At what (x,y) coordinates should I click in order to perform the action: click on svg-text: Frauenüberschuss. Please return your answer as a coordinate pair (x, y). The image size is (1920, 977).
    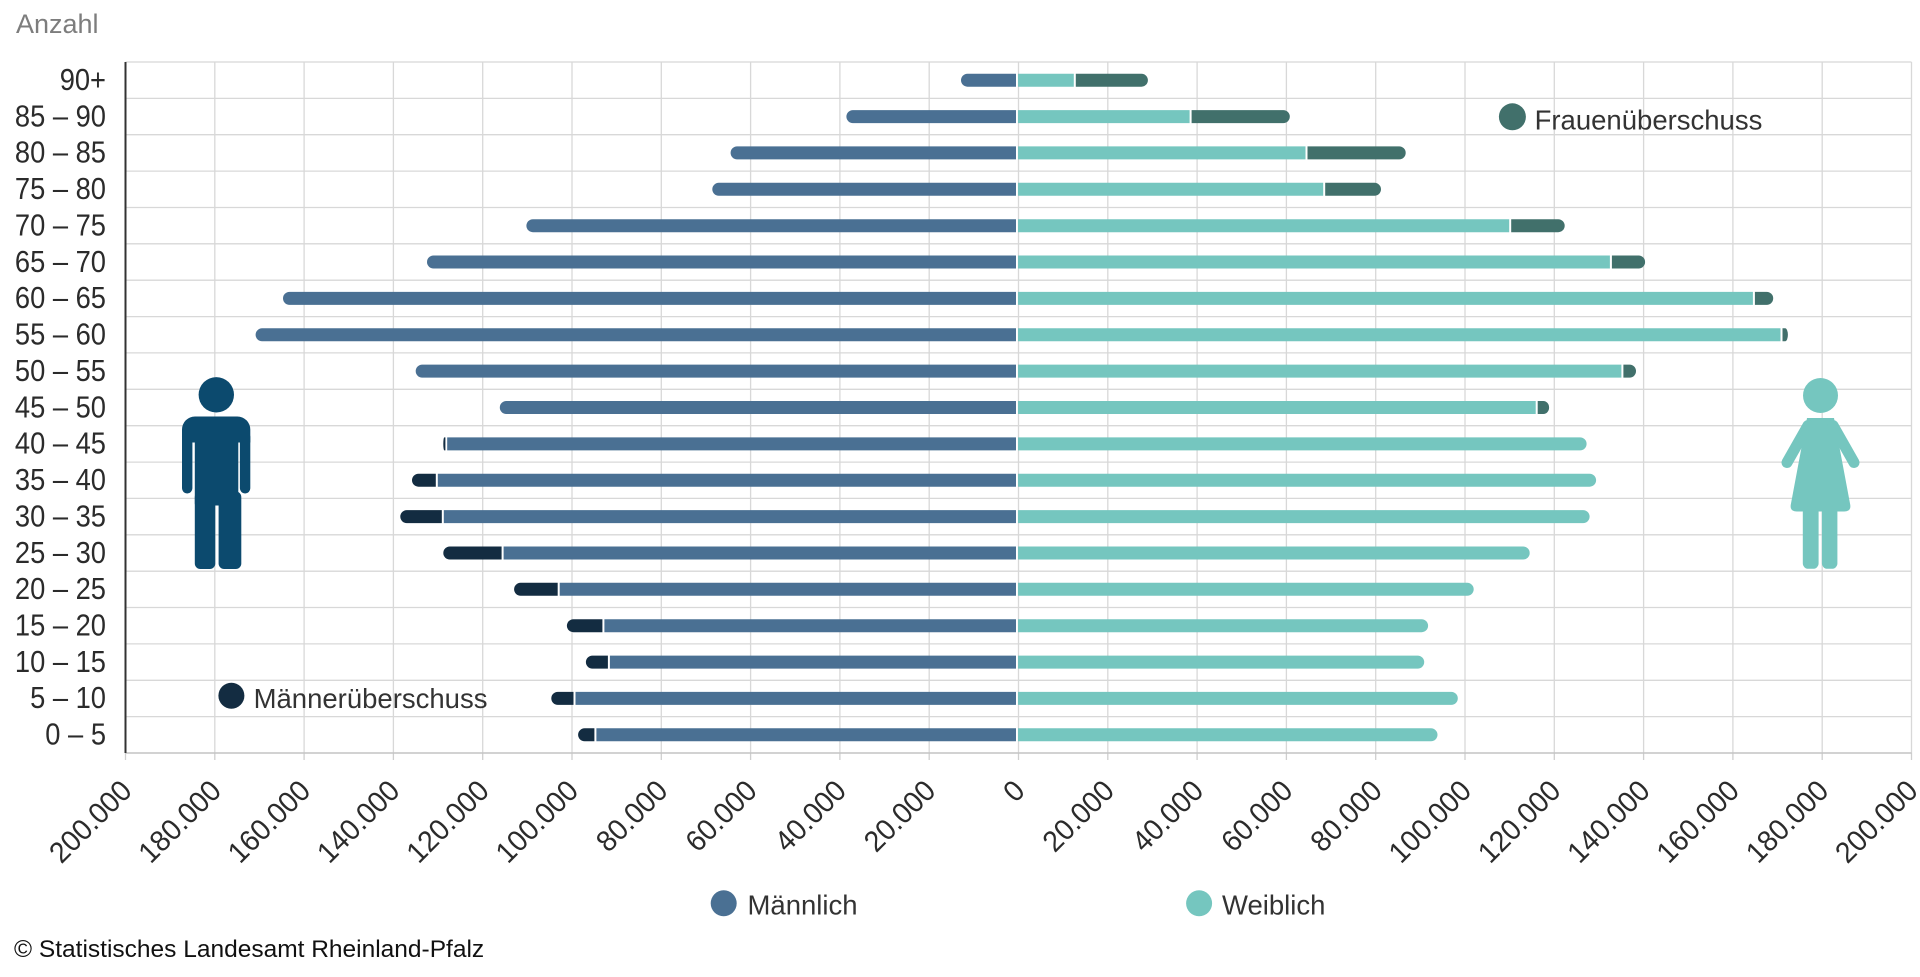
    Looking at the image, I should click on (1649, 119).